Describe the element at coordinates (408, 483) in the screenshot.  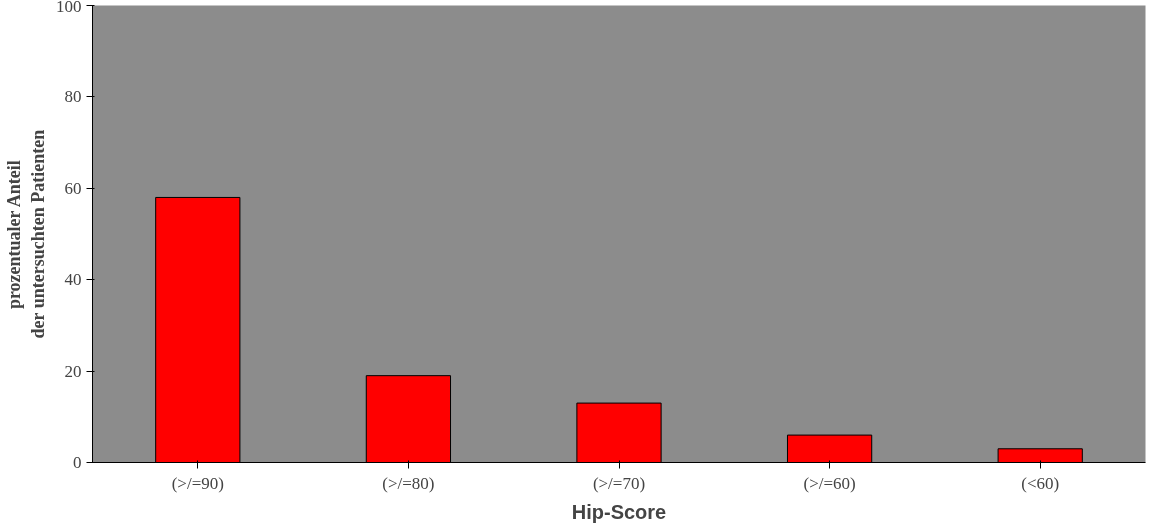
I see `x-tick-label: (>/=80)` at that location.